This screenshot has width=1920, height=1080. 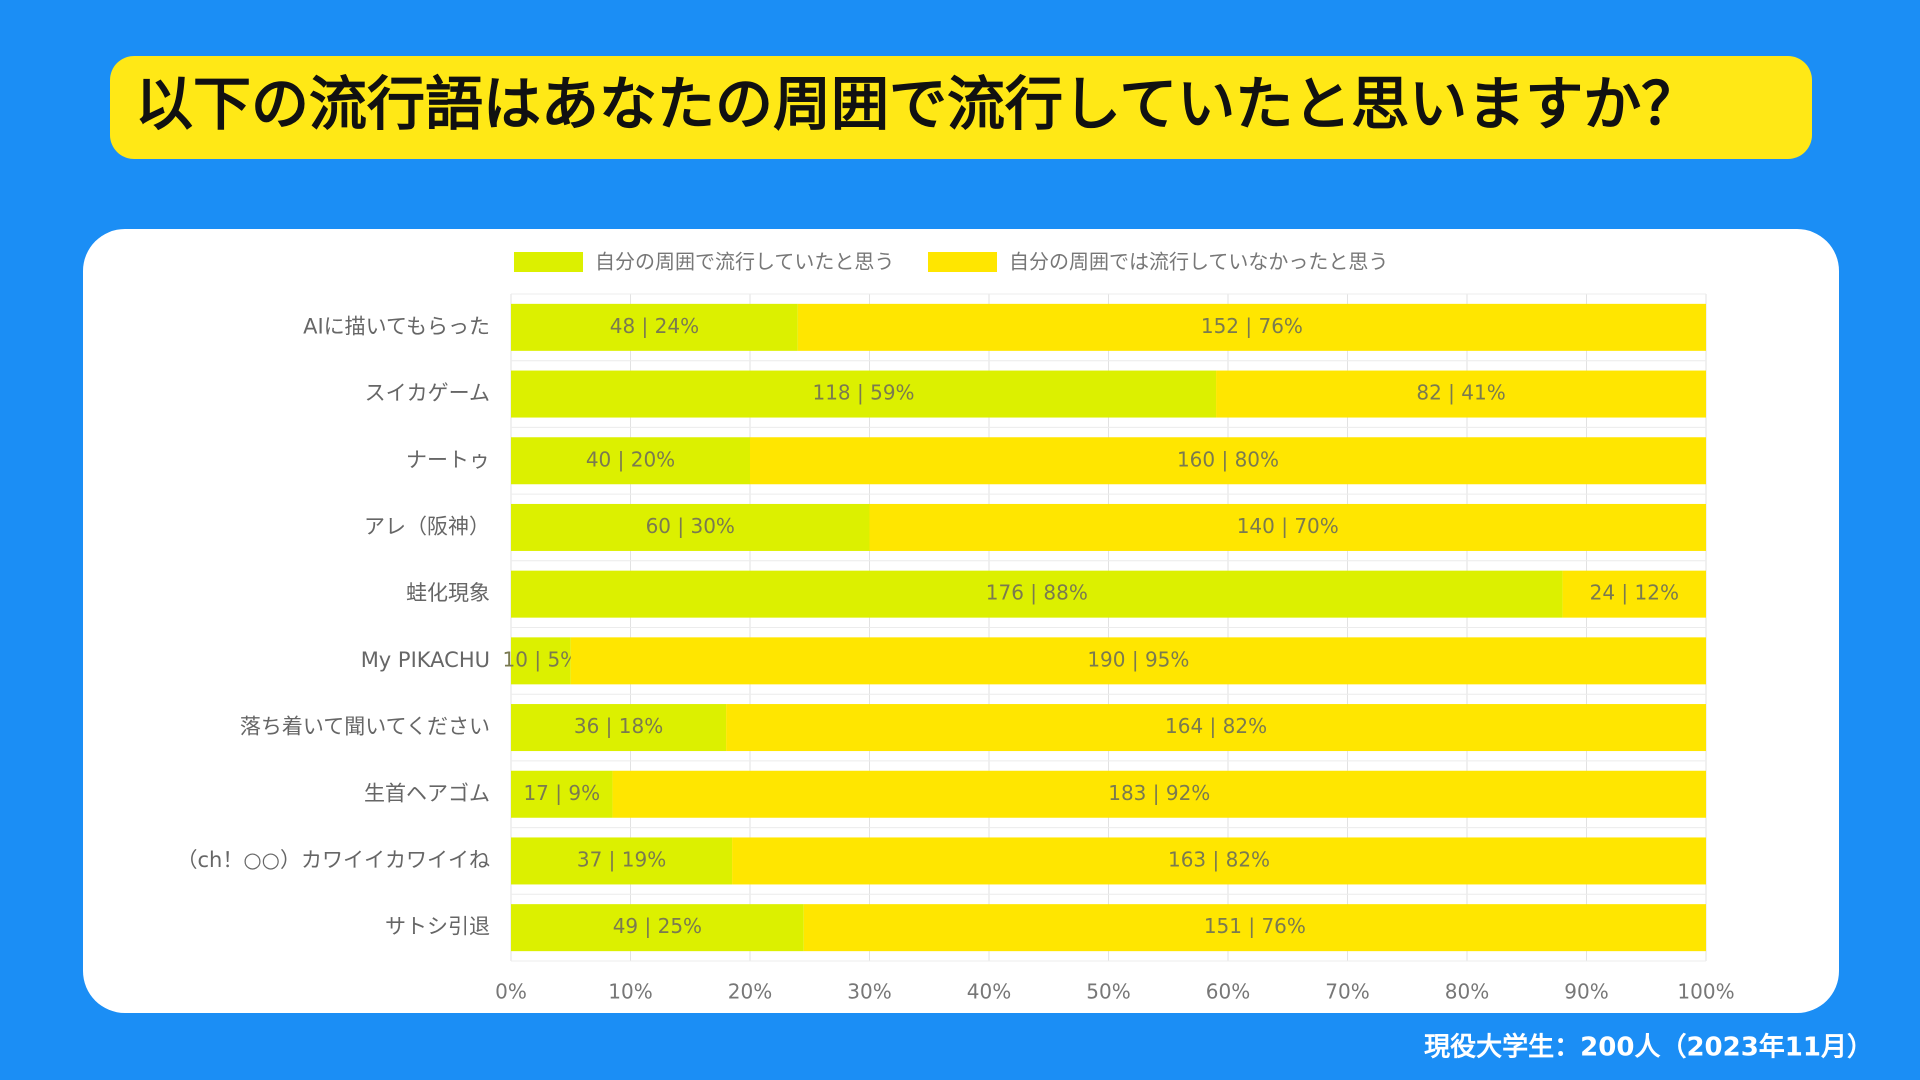 I want to click on data-label: 37 | 19%, so click(x=621, y=859).